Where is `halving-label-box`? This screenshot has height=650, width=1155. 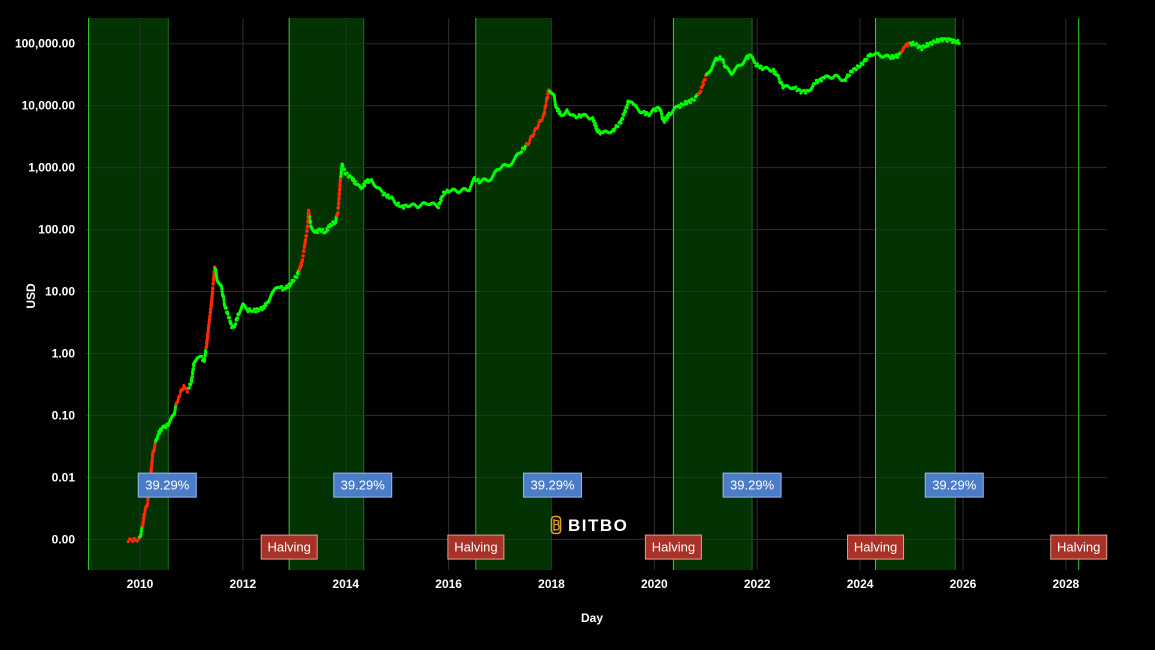 halving-label-box is located at coordinates (476, 547).